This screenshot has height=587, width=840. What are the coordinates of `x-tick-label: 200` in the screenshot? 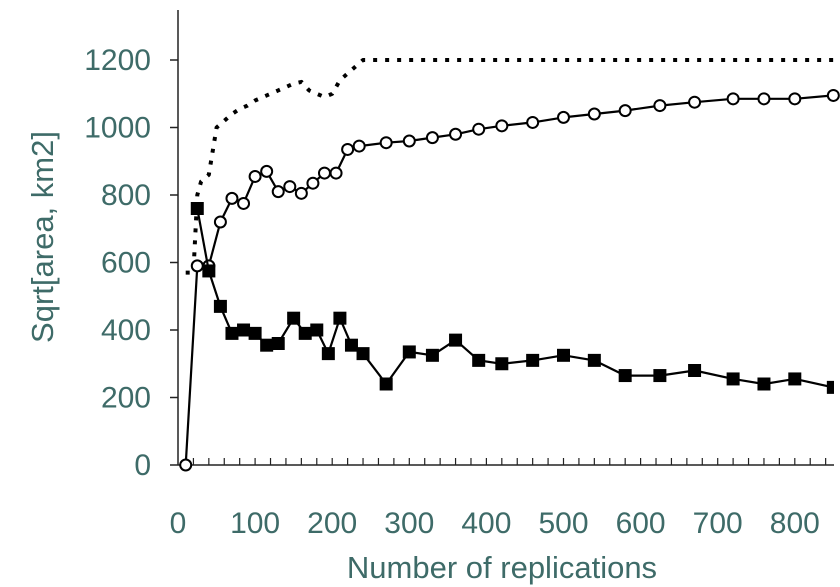 It's located at (332, 523).